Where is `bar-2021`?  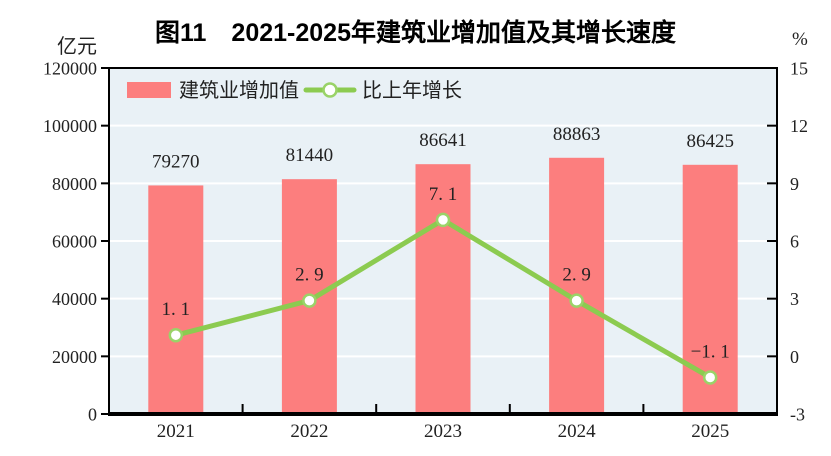 bar-2021 is located at coordinates (176, 299).